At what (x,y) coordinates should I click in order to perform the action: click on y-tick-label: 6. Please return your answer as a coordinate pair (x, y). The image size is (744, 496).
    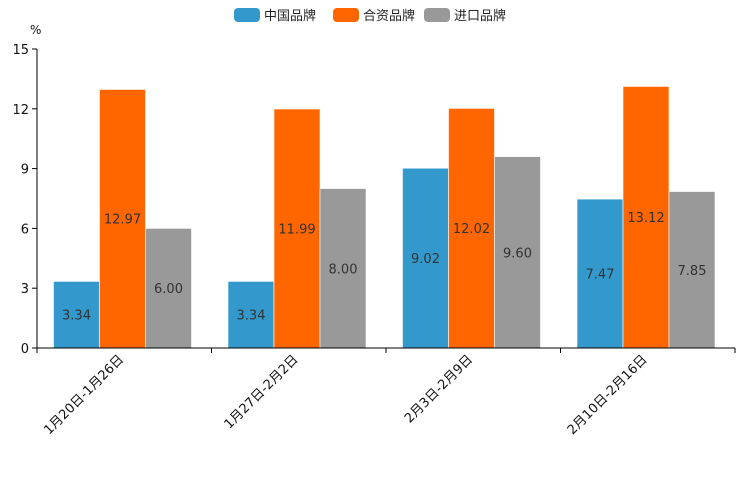
    Looking at the image, I should click on (25, 229).